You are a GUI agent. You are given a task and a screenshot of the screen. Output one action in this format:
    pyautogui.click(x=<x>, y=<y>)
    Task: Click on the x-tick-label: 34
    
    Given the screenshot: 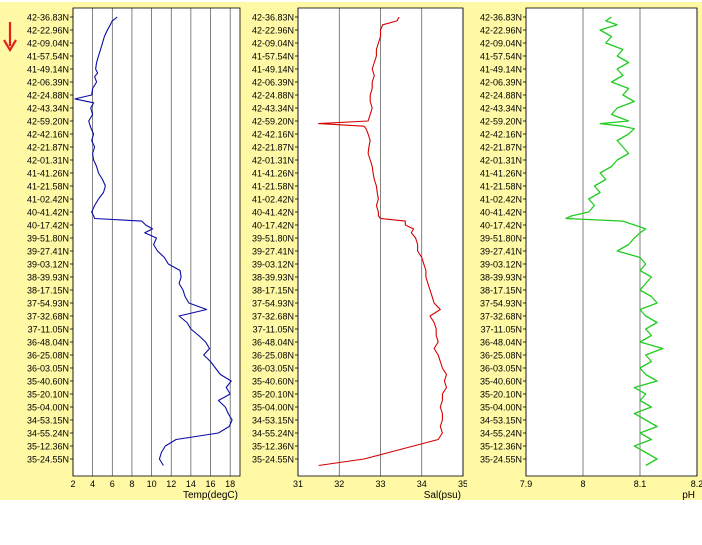 What is the action you would take?
    pyautogui.click(x=422, y=484)
    